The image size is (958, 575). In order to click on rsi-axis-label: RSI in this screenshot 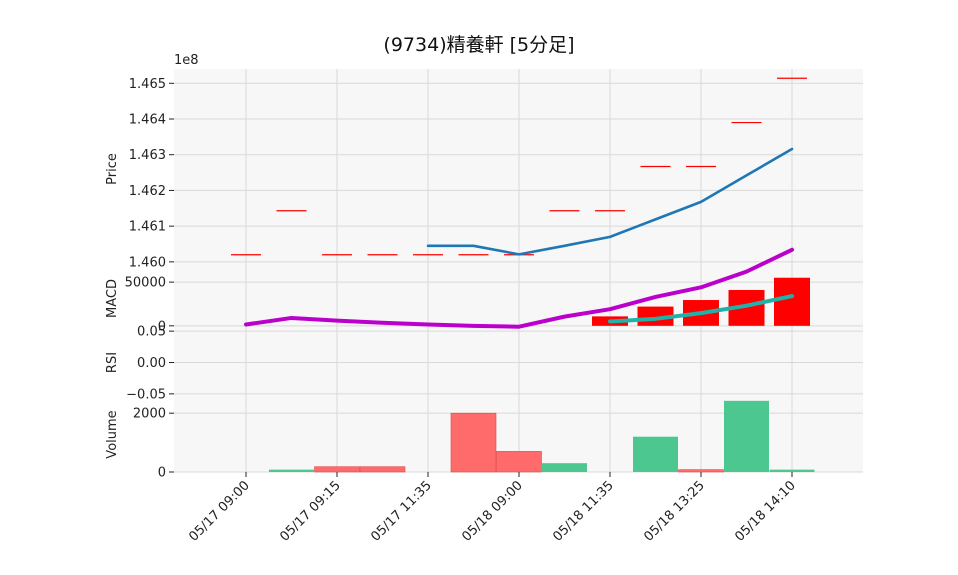, I will do `click(112, 362)`.